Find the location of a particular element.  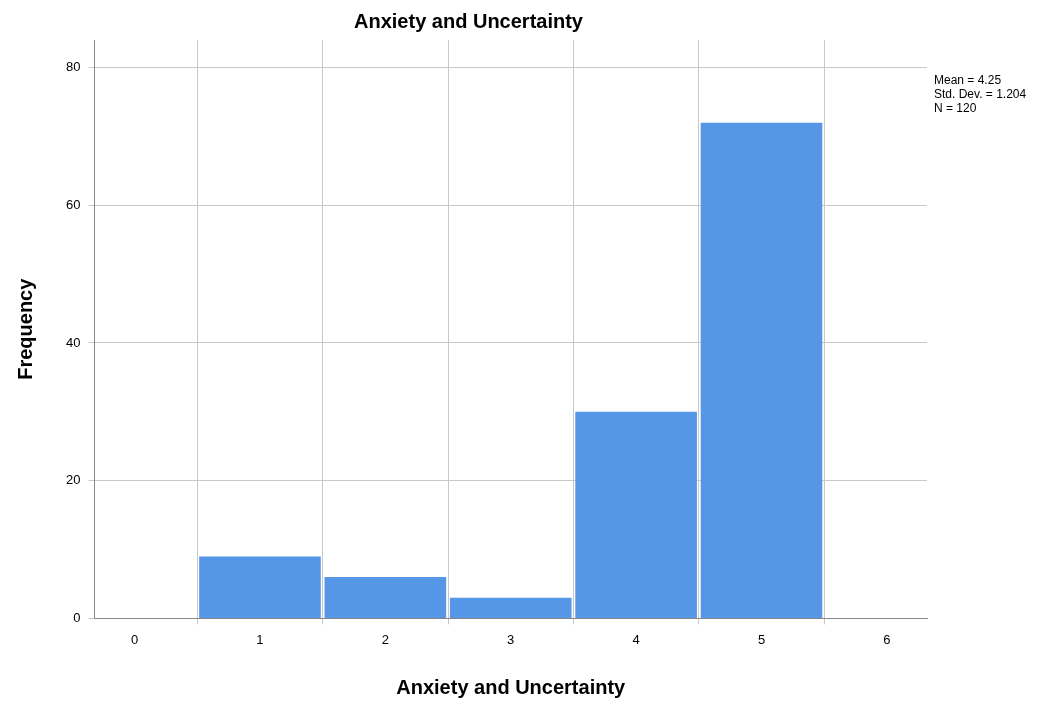

chart-title: Anxiety and Uncertainty is located at coordinates (469, 20).